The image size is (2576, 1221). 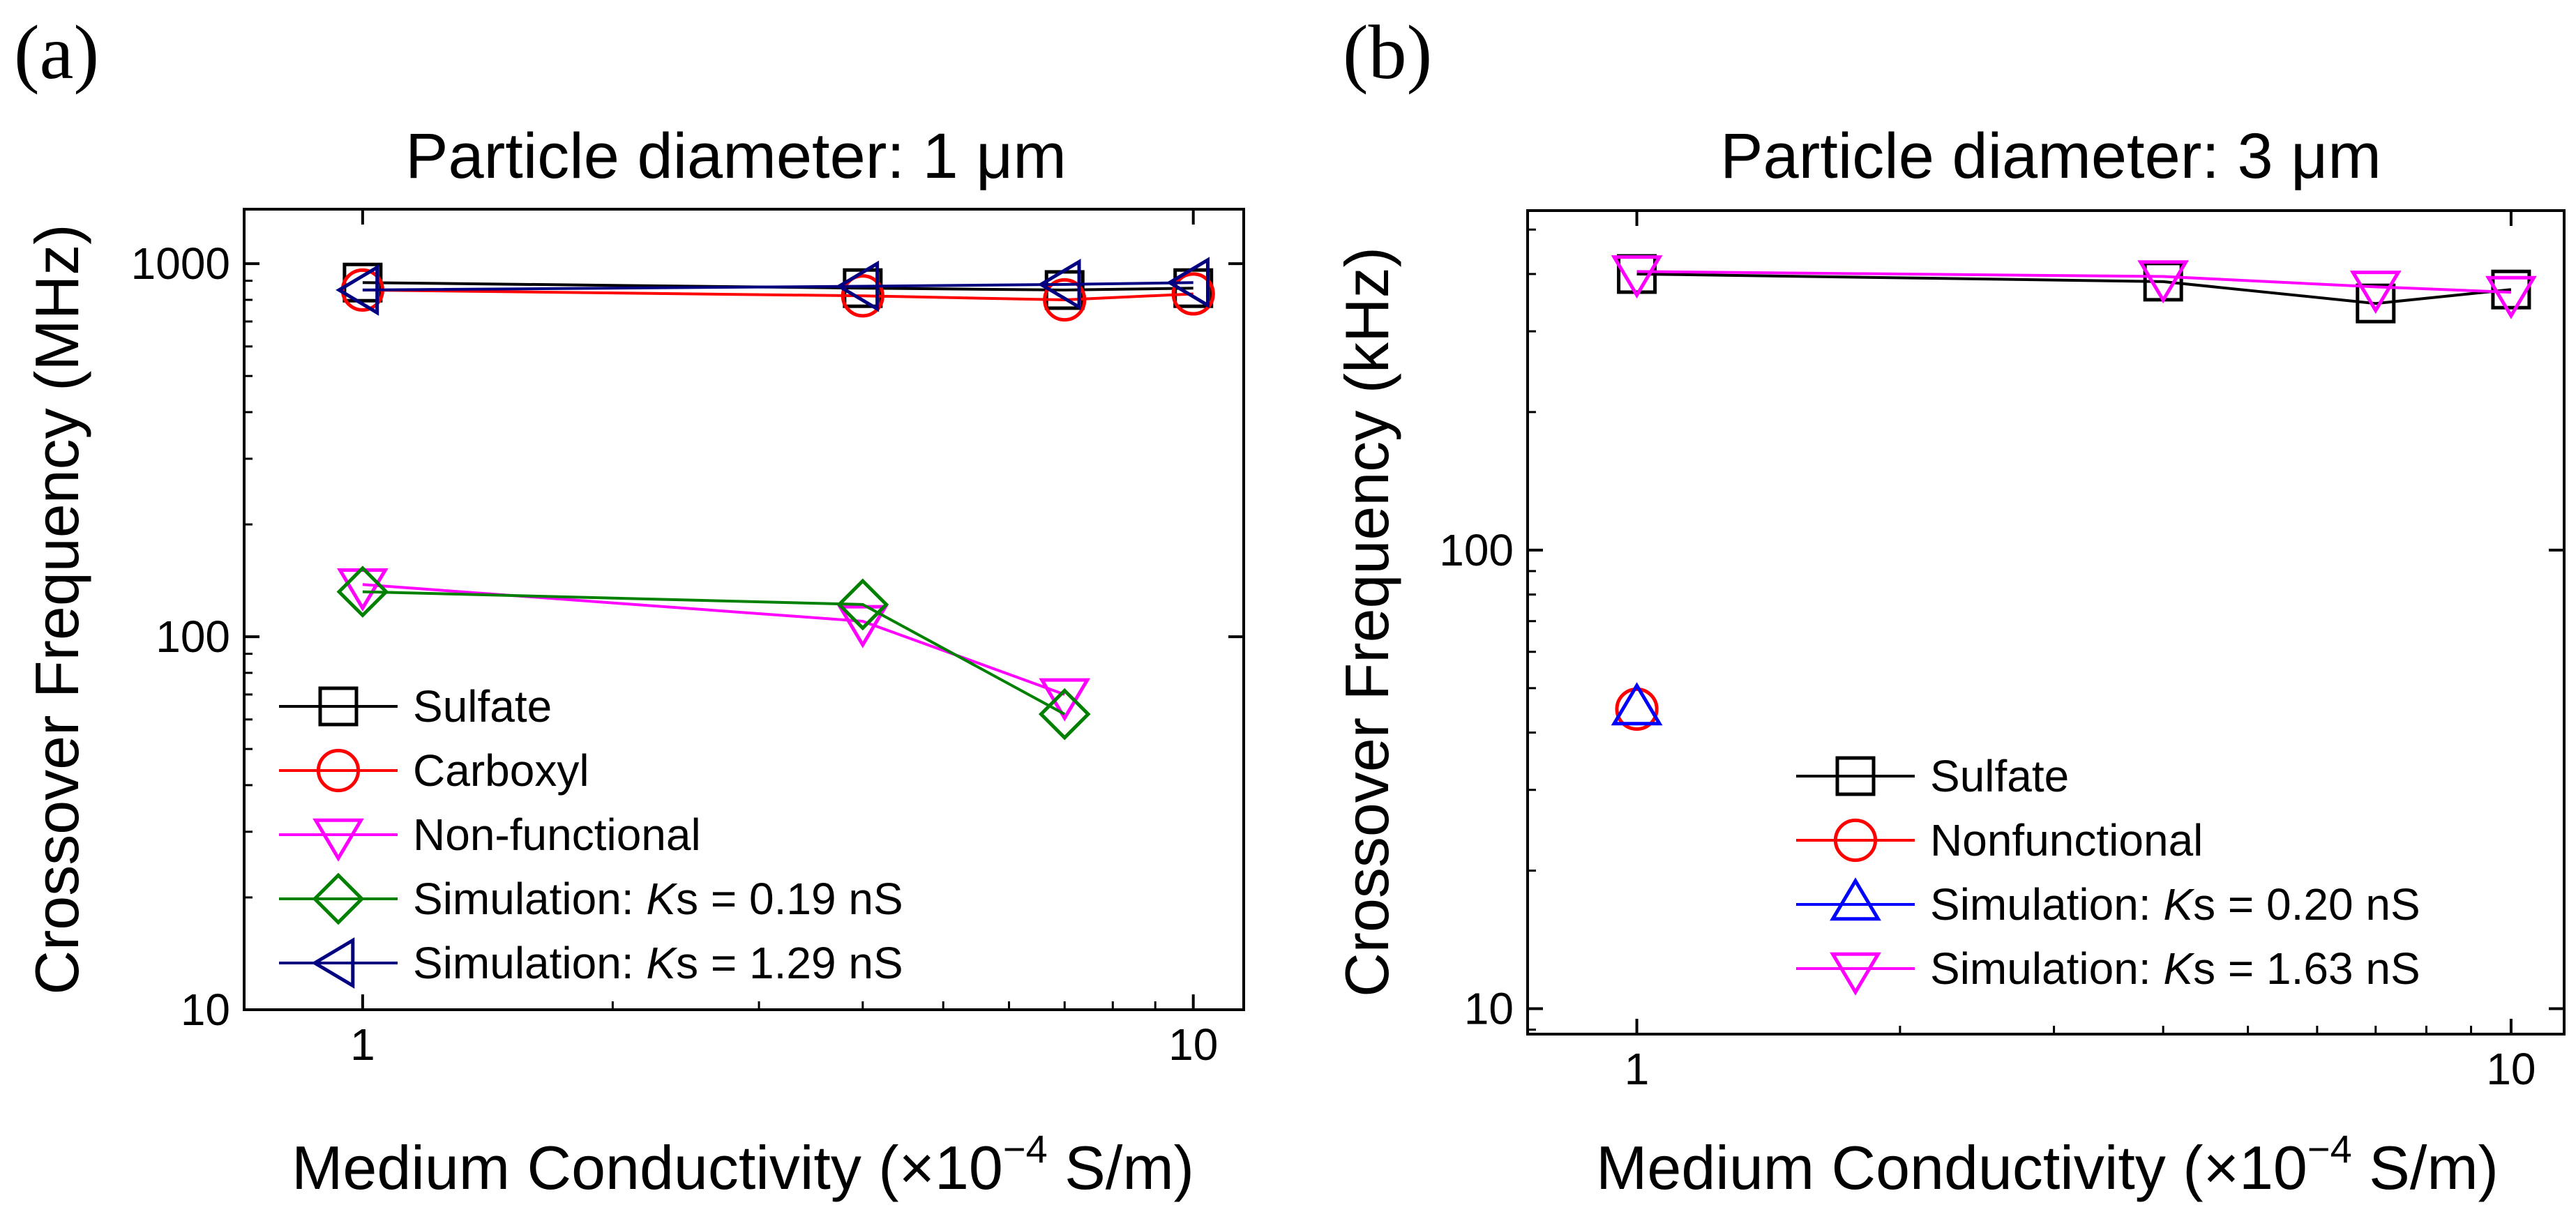 I want to click on legend-label-text: Non-functional, so click(x=557, y=835).